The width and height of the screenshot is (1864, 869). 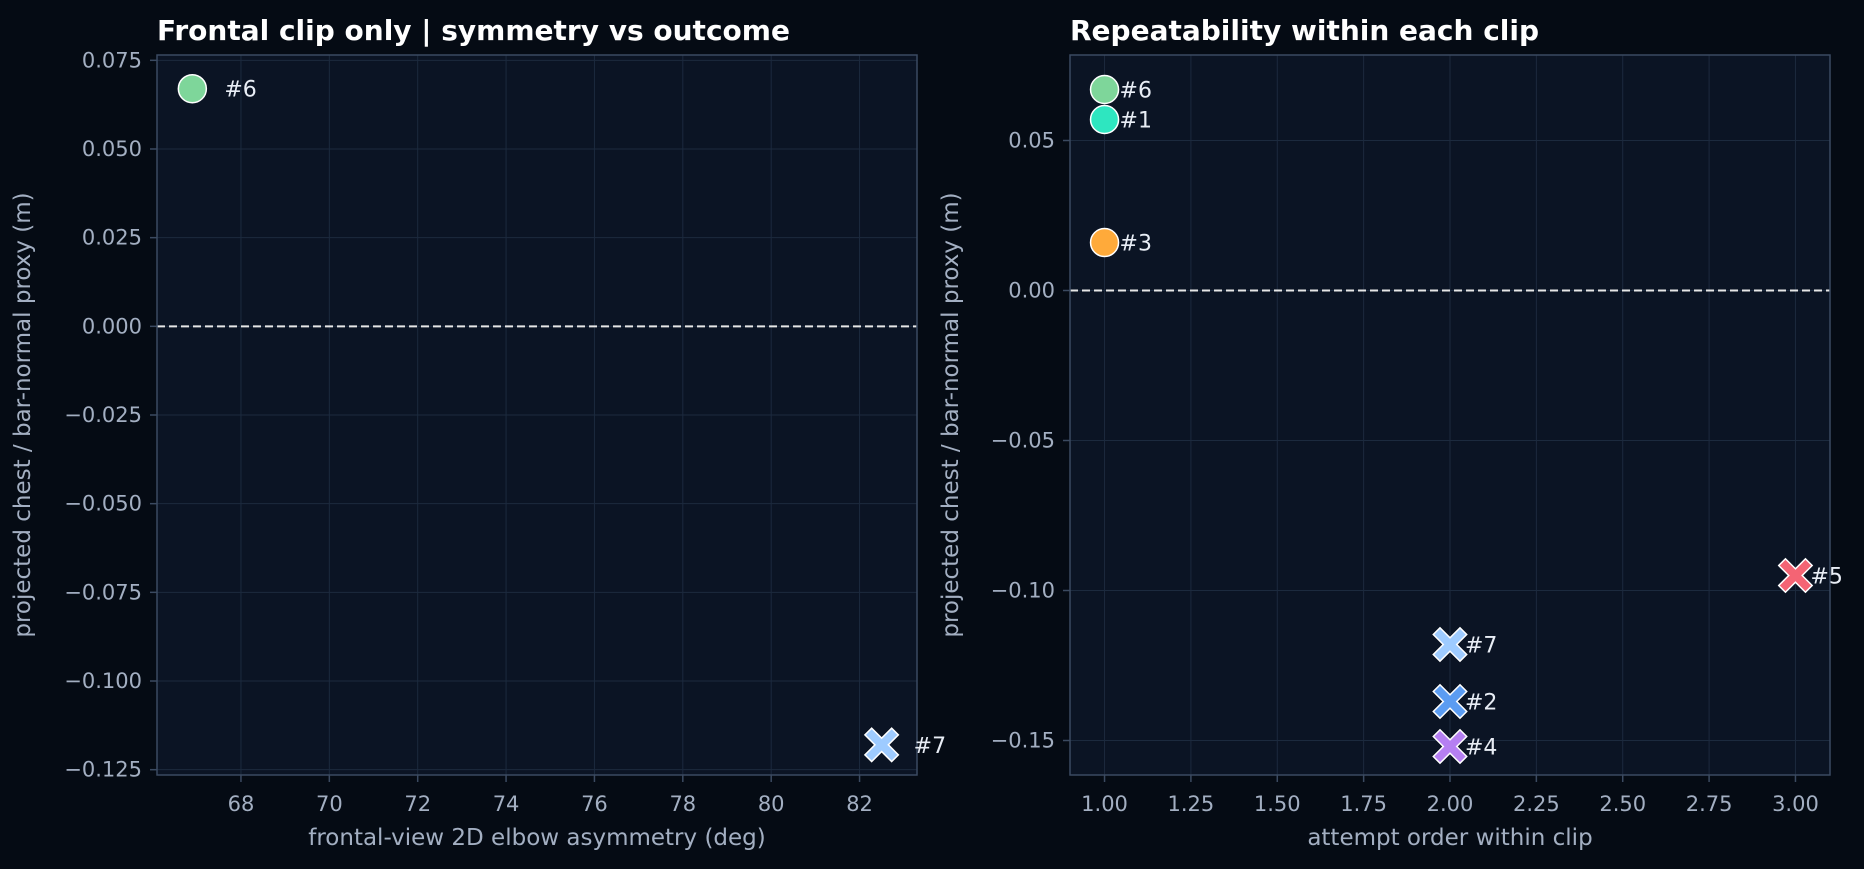 What do you see at coordinates (1622, 804) in the screenshot?
I see `x-tick-label: 2.50` at bounding box center [1622, 804].